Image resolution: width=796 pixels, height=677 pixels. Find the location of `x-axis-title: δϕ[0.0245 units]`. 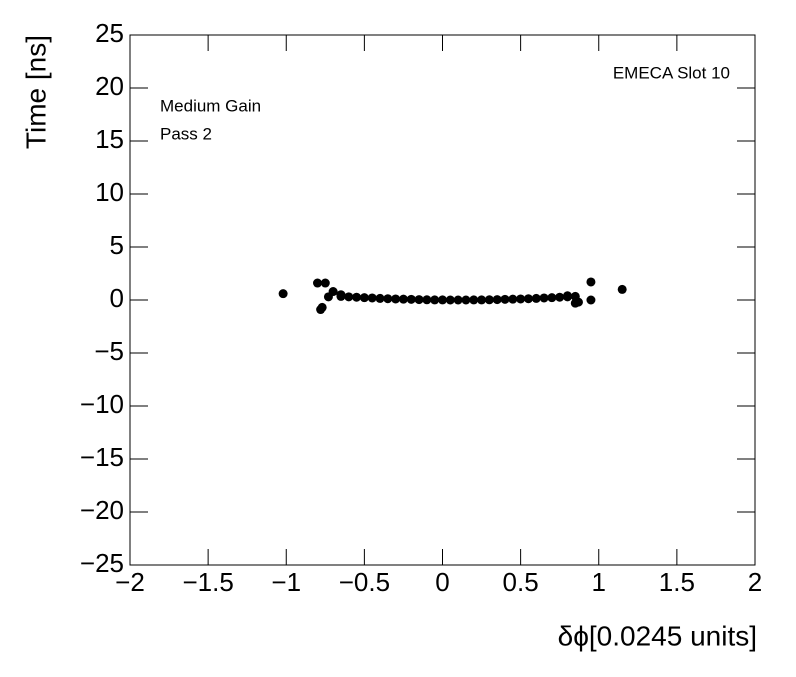

x-axis-title: δϕ[0.0245 units] is located at coordinates (657, 635).